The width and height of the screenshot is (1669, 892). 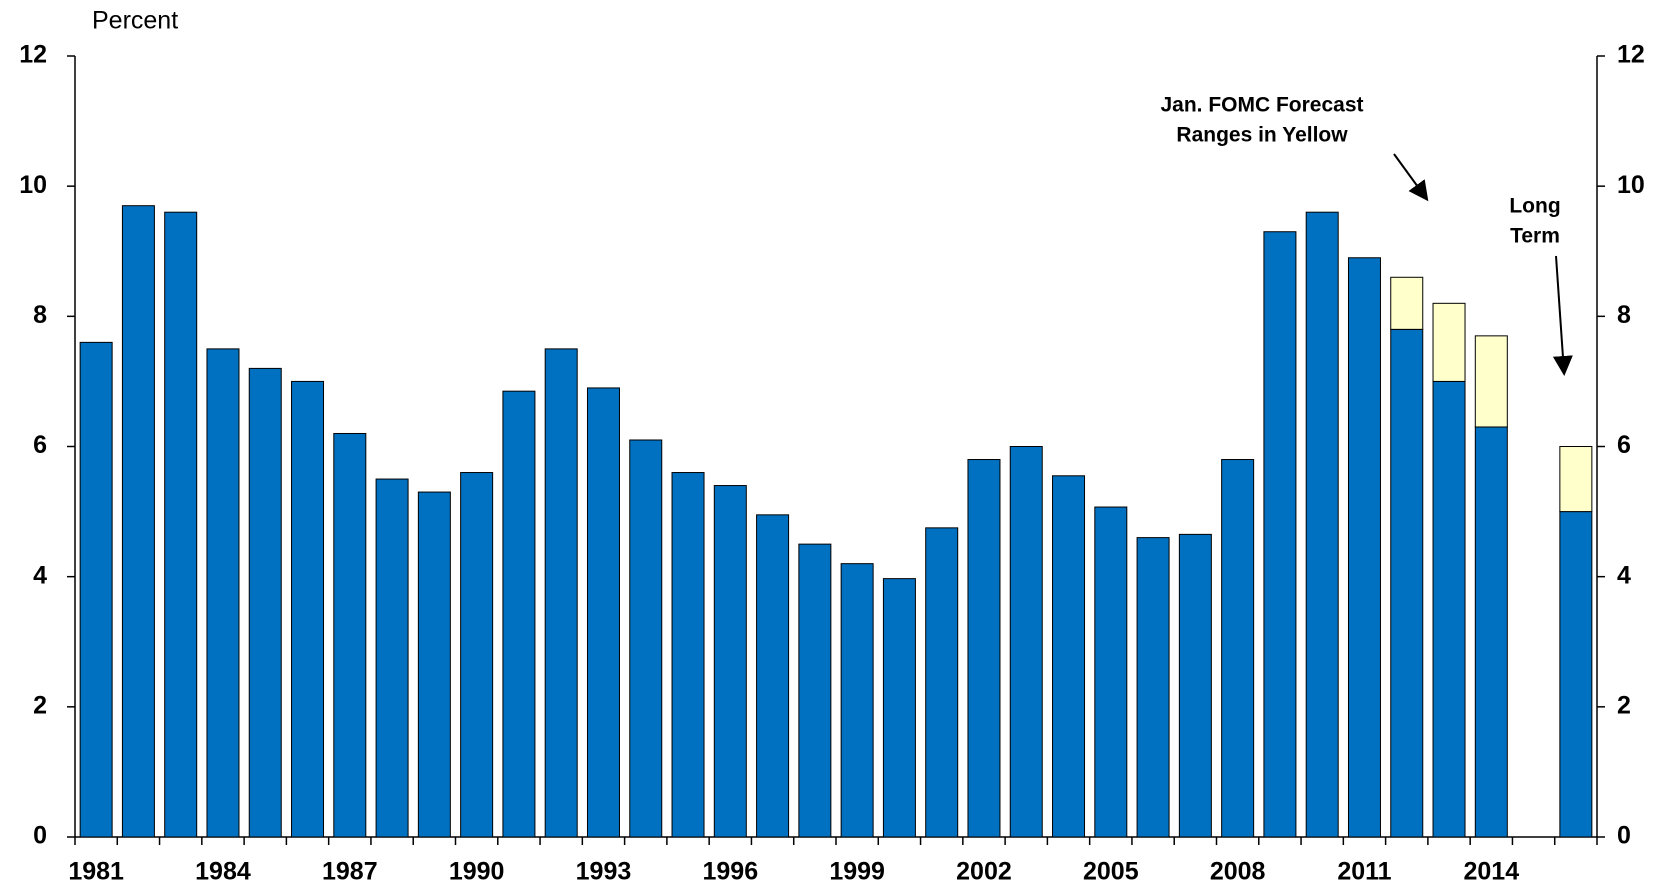 What do you see at coordinates (1262, 135) in the screenshot?
I see `annotation: Ranges in Yellow` at bounding box center [1262, 135].